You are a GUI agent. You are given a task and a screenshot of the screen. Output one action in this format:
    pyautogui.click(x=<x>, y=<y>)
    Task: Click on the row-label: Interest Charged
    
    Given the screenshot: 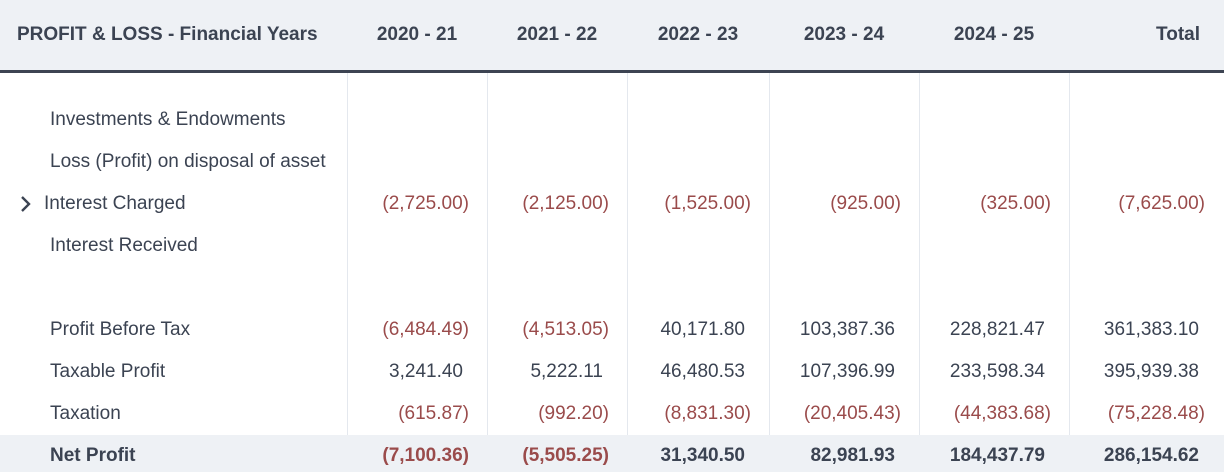 What is the action you would take?
    pyautogui.click(x=115, y=203)
    